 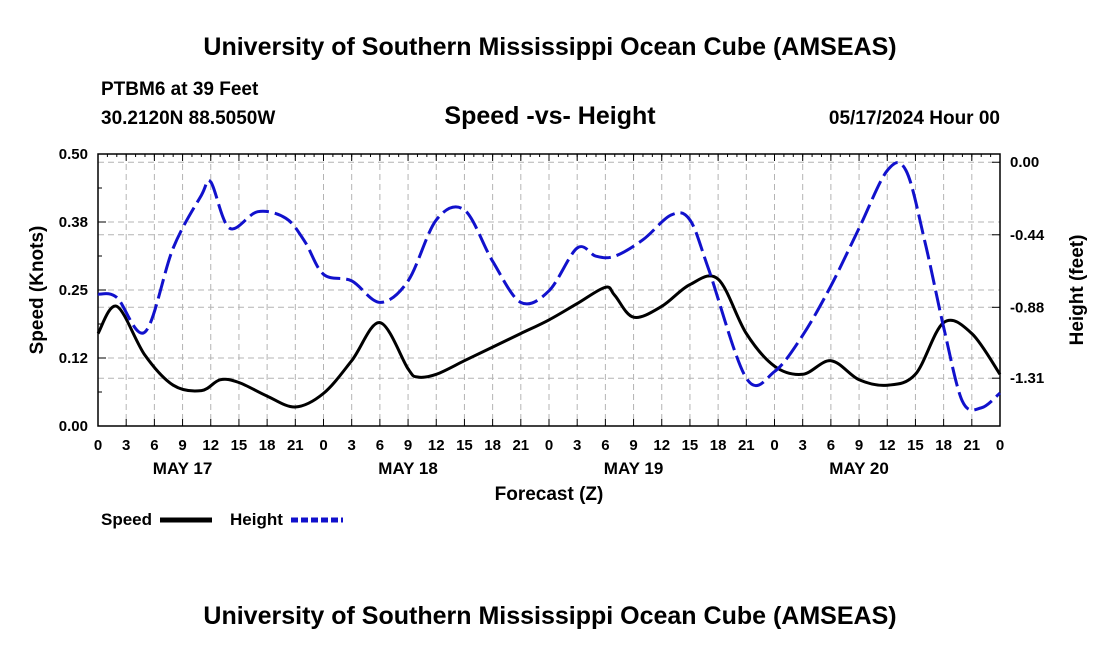 What do you see at coordinates (1027, 307) in the screenshot?
I see `y-right-tick-label: -0.88` at bounding box center [1027, 307].